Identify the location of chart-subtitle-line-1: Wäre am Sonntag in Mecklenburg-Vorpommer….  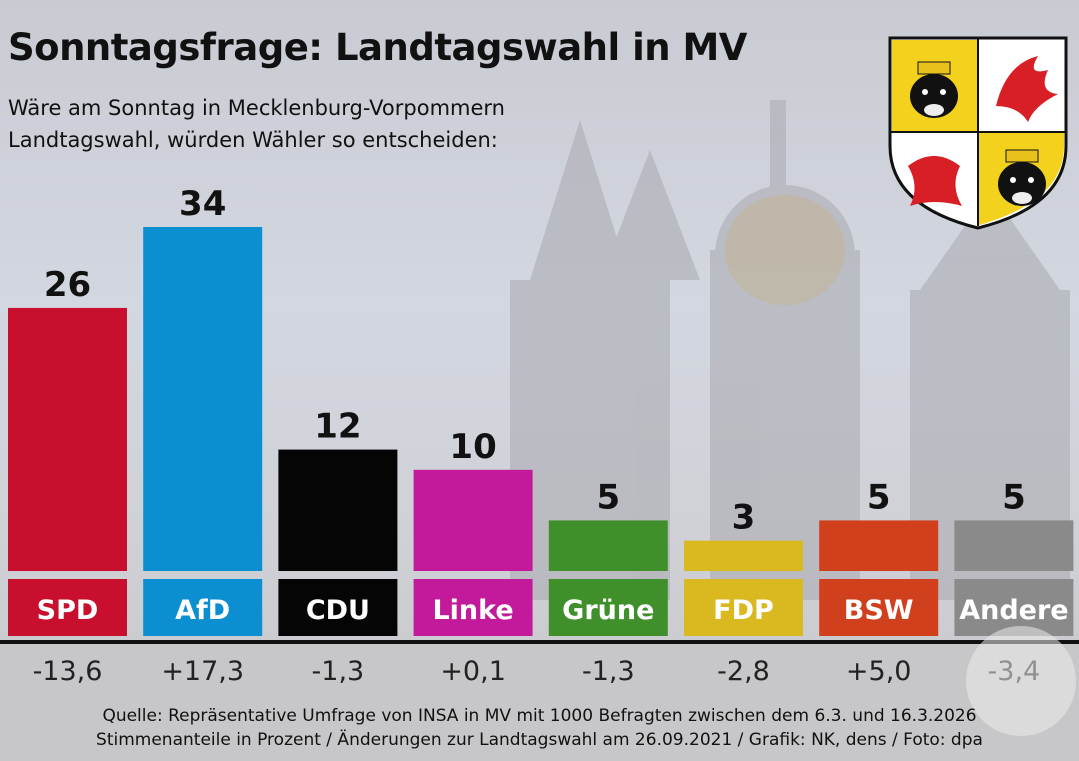
(256, 108).